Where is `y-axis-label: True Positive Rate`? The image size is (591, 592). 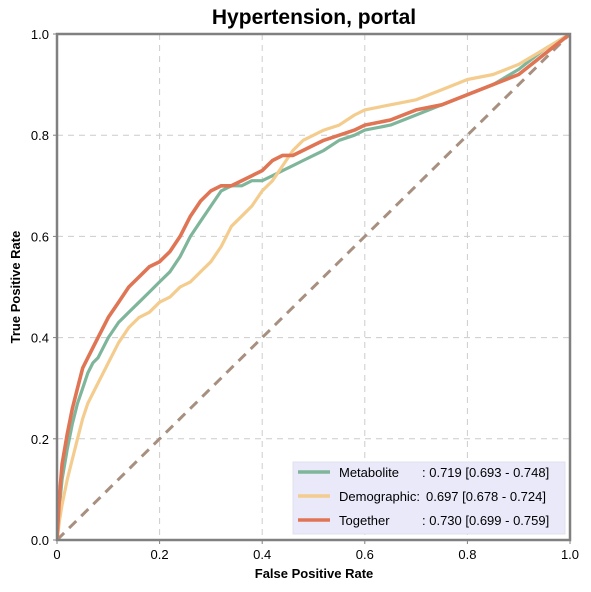
y-axis-label: True Positive Rate is located at coordinates (15, 287).